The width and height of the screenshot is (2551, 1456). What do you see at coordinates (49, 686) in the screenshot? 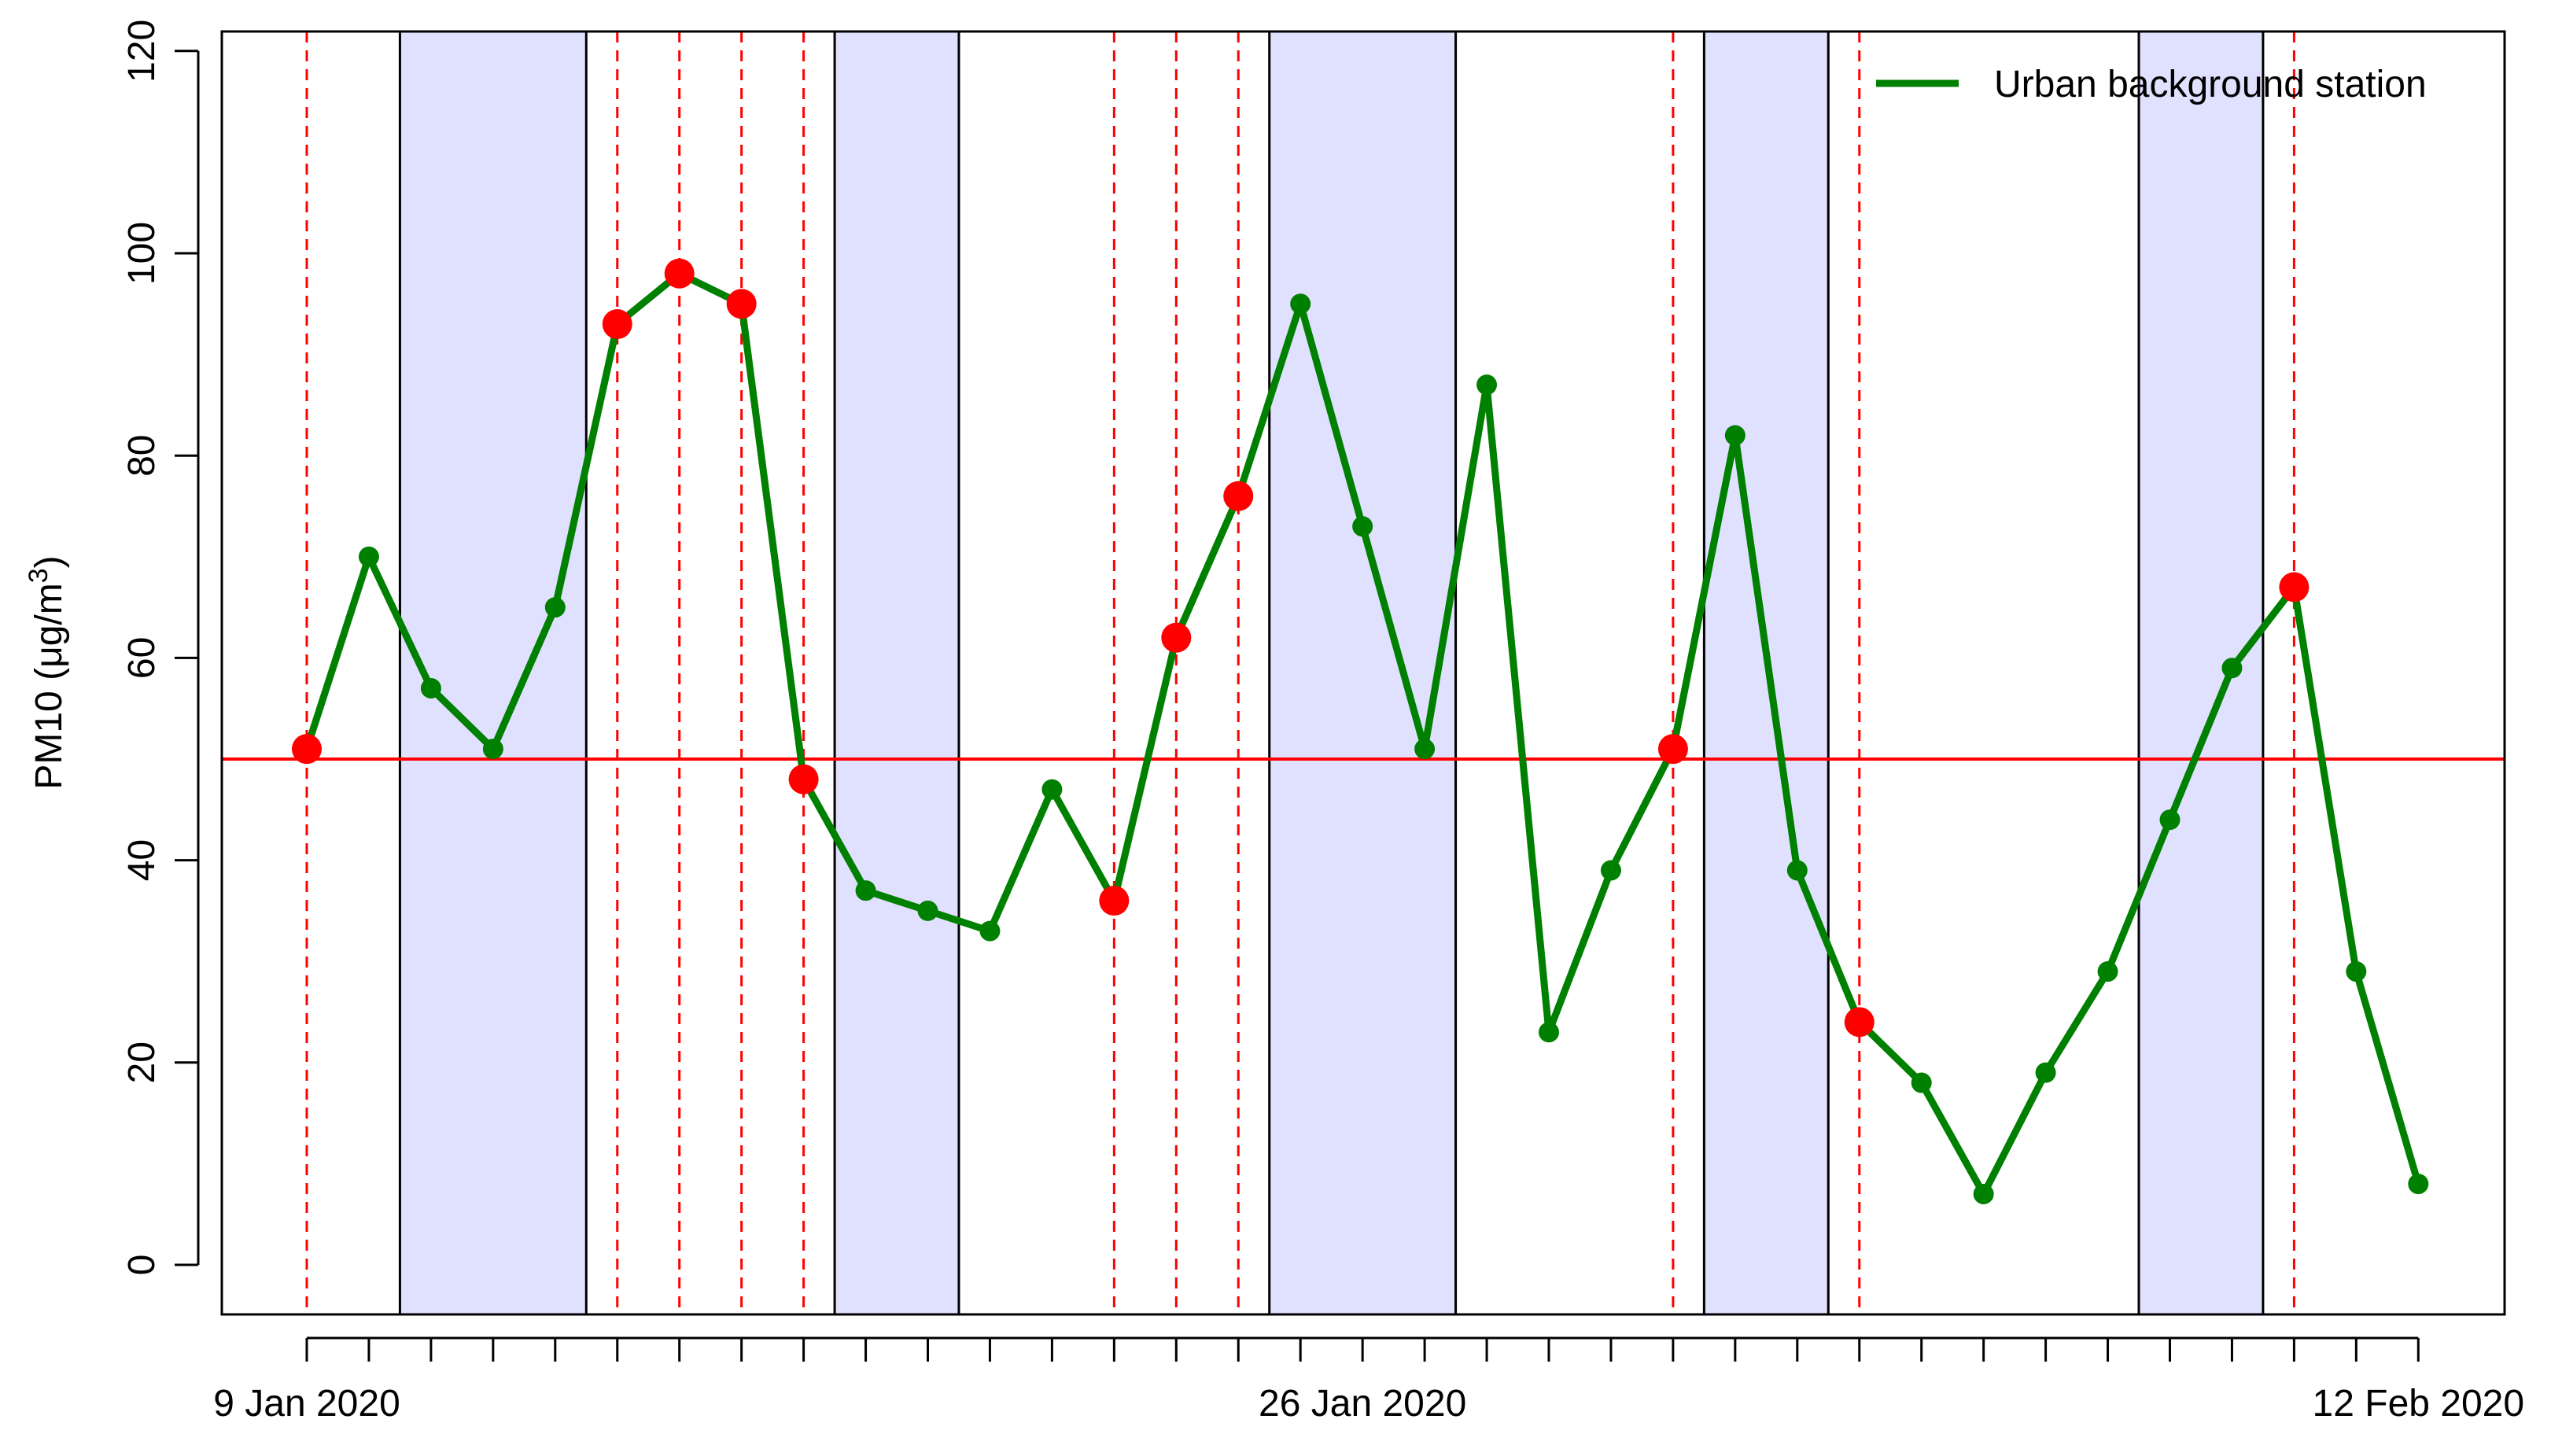
I see `y-axis-title-main: PM10 (μg/m` at bounding box center [49, 686].